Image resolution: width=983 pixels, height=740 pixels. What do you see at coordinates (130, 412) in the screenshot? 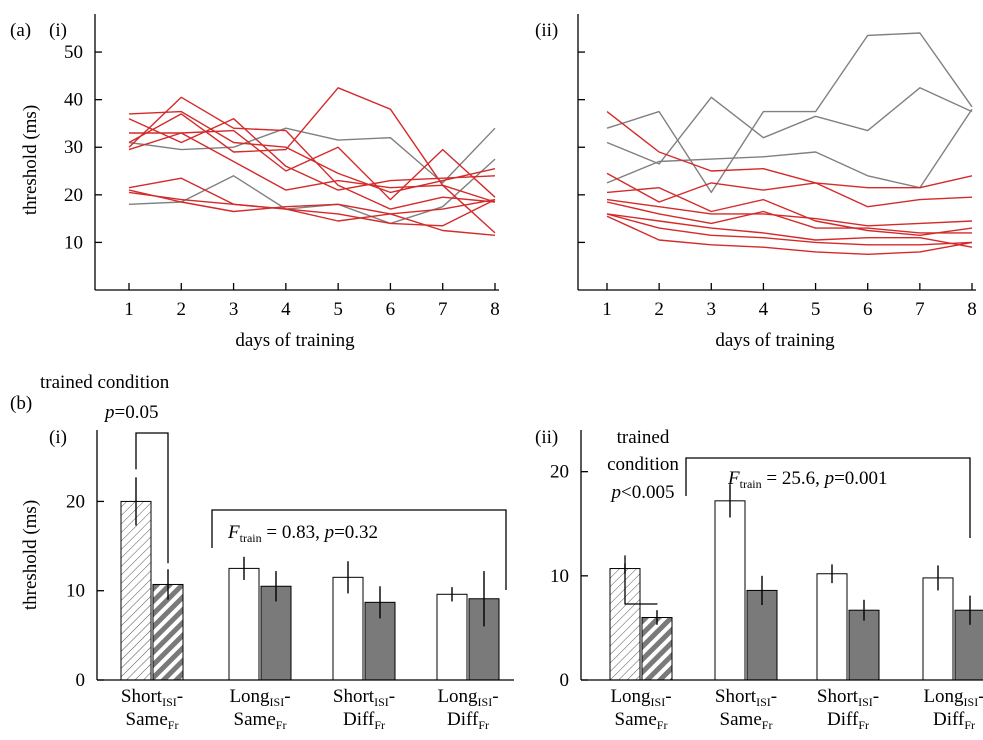
I see `trained-p-value: p=0.05` at bounding box center [130, 412].